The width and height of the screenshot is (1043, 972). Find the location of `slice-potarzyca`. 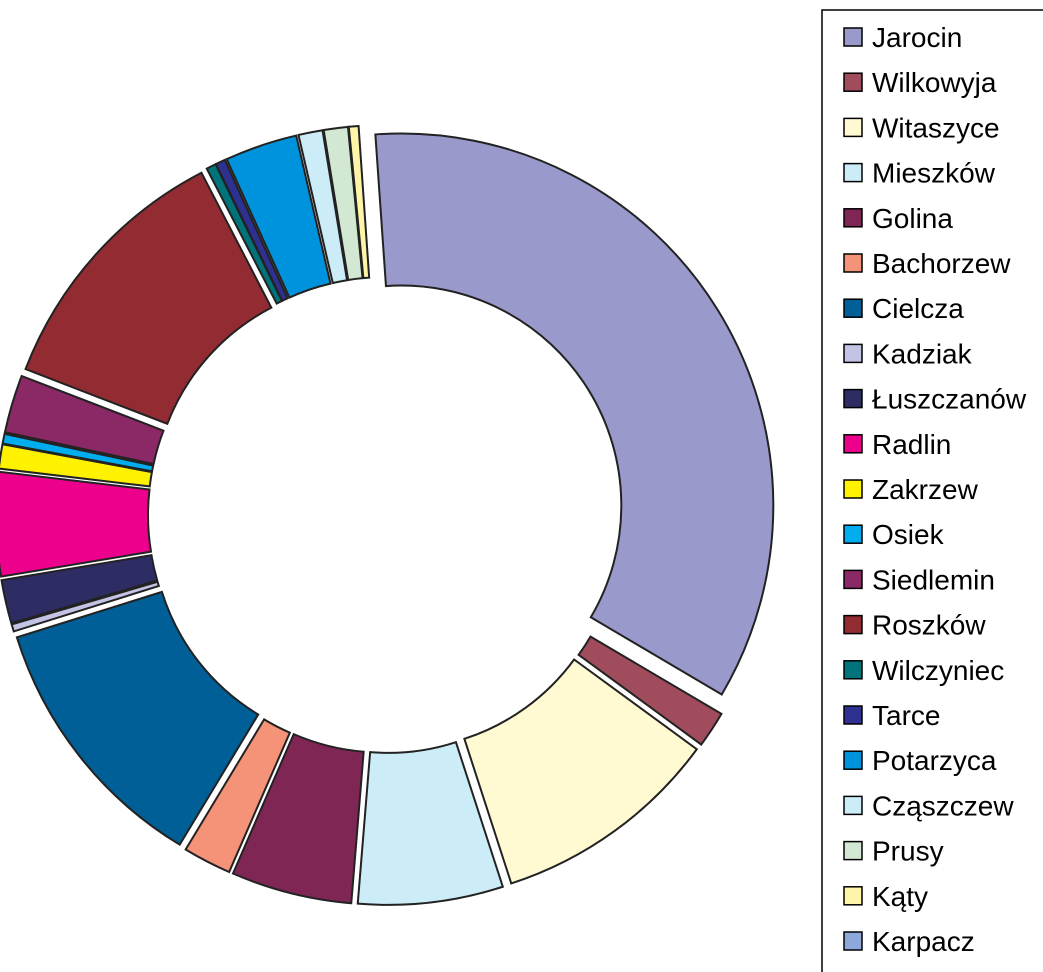

slice-potarzyca is located at coordinates (278, 216).